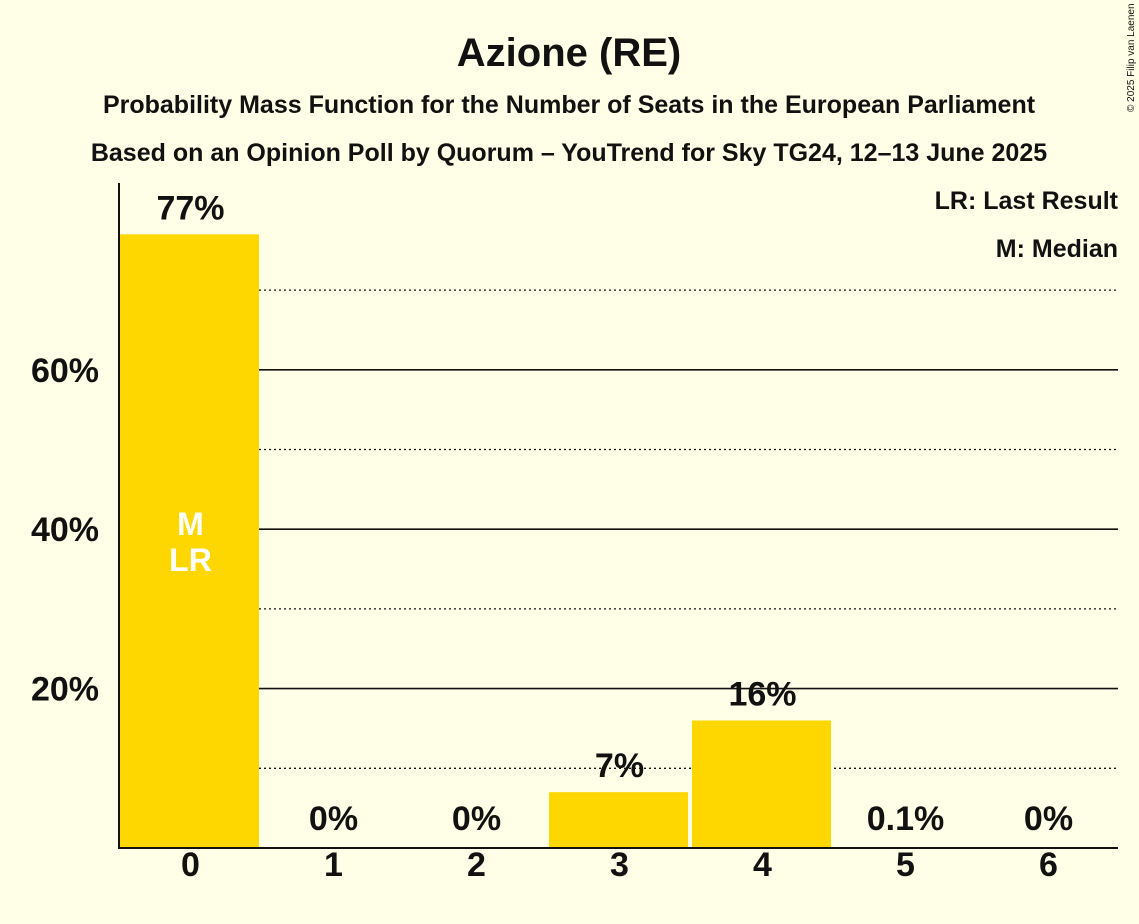  What do you see at coordinates (190, 524) in the screenshot?
I see `inbar-label-m: M` at bounding box center [190, 524].